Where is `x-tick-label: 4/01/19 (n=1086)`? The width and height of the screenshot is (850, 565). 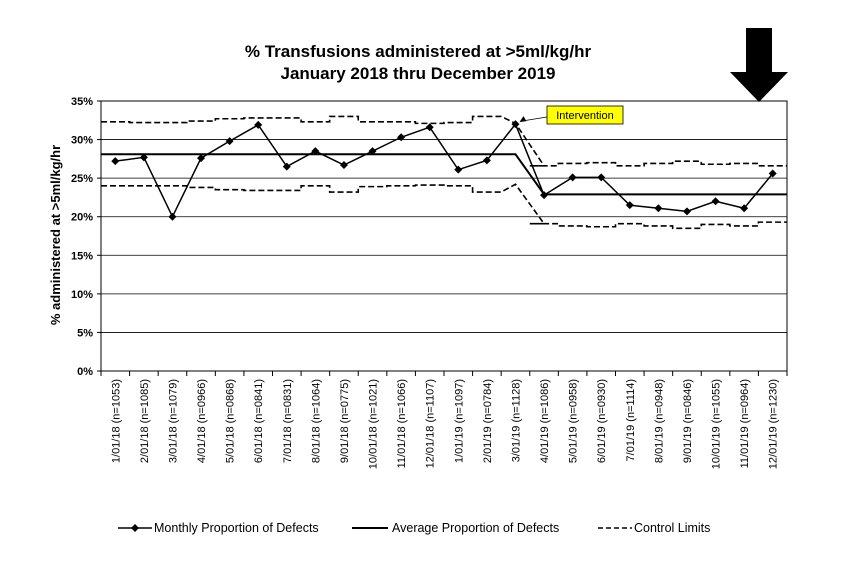
x-tick-label: 4/01/19 (n=1086) is located at coordinates (545, 421).